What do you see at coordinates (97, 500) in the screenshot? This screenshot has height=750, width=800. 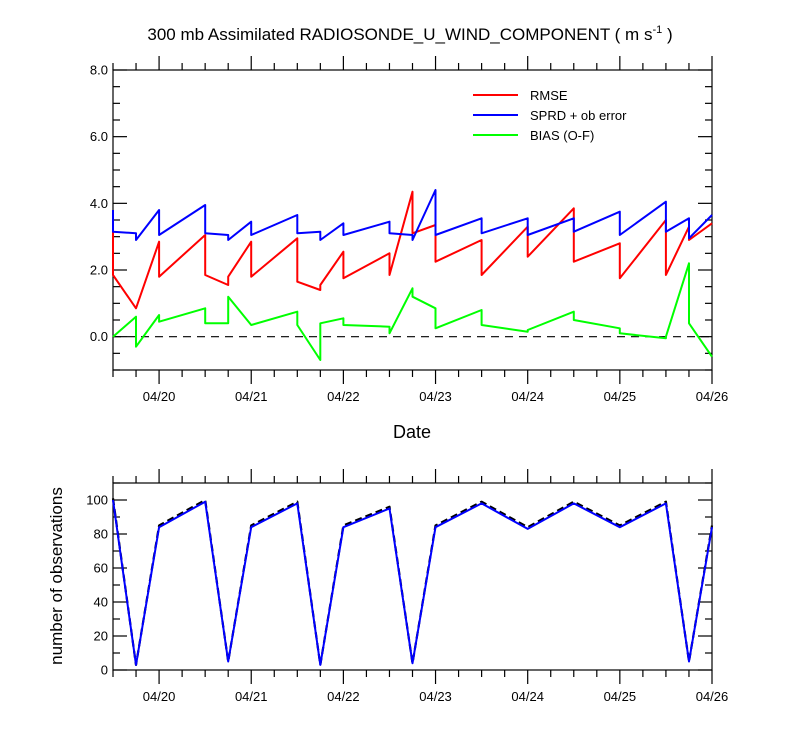 I see `y-tick-label: 100` at bounding box center [97, 500].